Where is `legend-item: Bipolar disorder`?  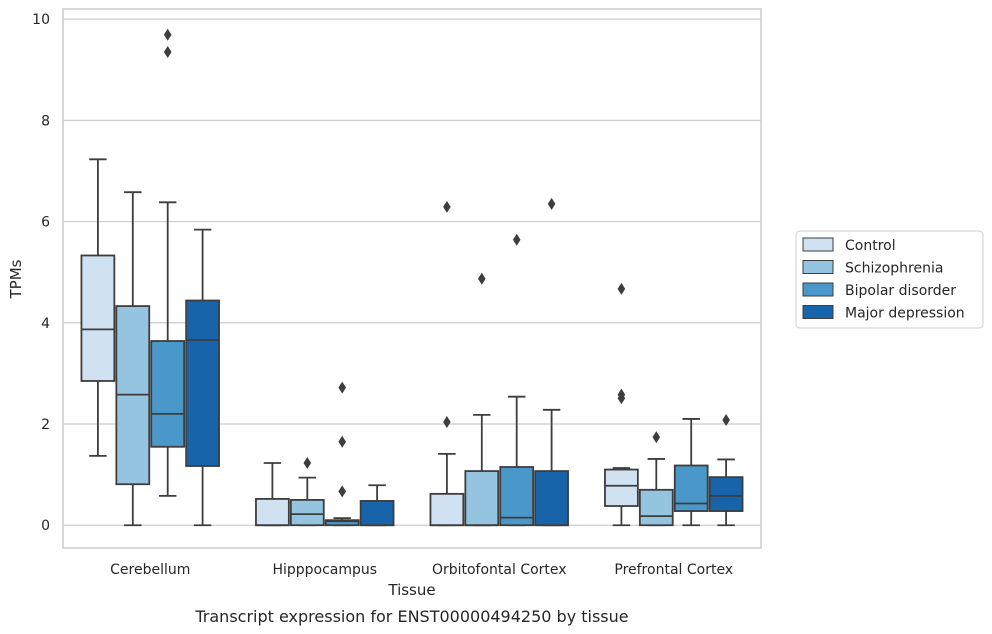
legend-item: Bipolar disorder is located at coordinates (879, 290).